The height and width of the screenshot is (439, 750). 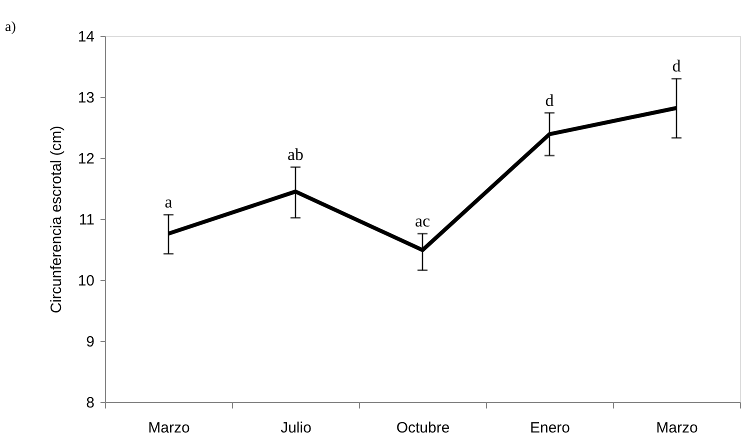 What do you see at coordinates (550, 428) in the screenshot?
I see `x-tick-label: Enero` at bounding box center [550, 428].